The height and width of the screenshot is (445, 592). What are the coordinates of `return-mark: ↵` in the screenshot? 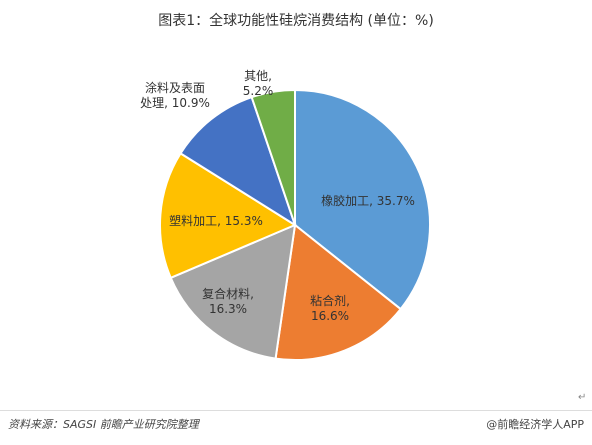 It's located at (582, 397).